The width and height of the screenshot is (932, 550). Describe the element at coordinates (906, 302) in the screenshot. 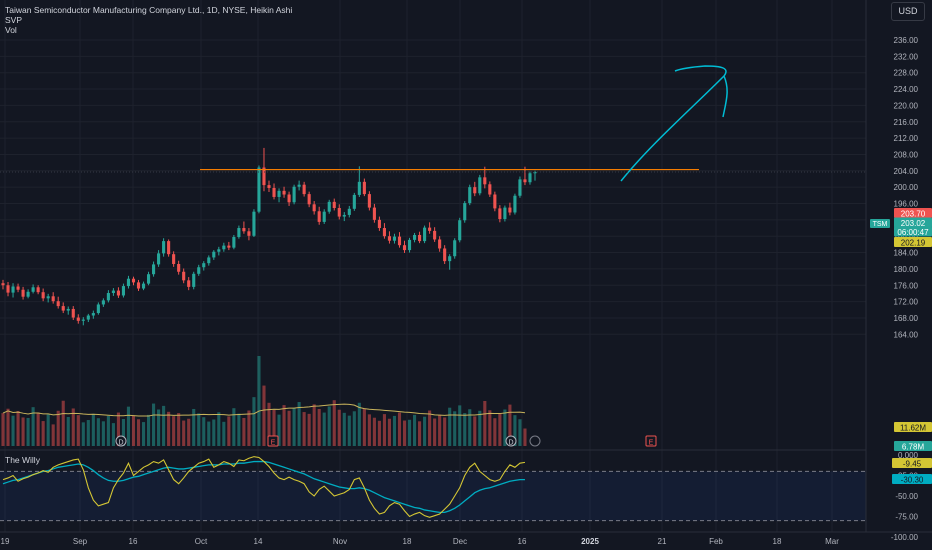

I see `price-tick-label: 172.00` at that location.